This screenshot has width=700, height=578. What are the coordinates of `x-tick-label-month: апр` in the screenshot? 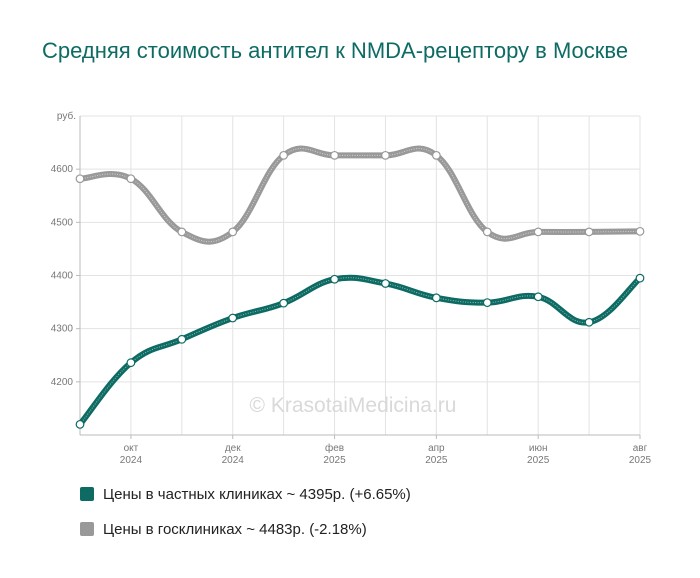 It's located at (436, 448).